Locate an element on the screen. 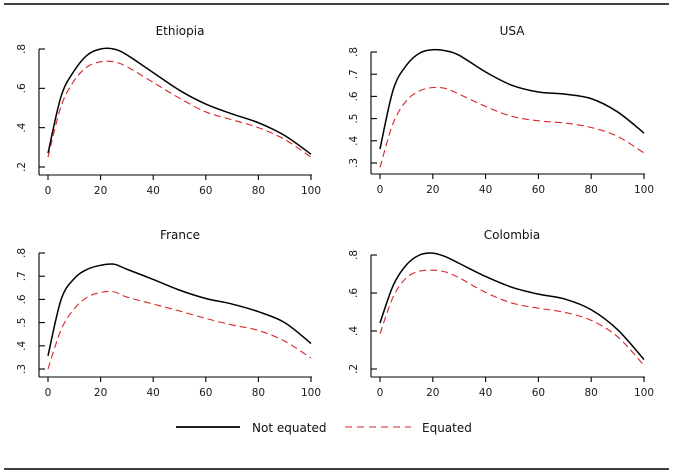 The width and height of the screenshot is (676, 475). panel-title: Ethiopia is located at coordinates (180, 31).